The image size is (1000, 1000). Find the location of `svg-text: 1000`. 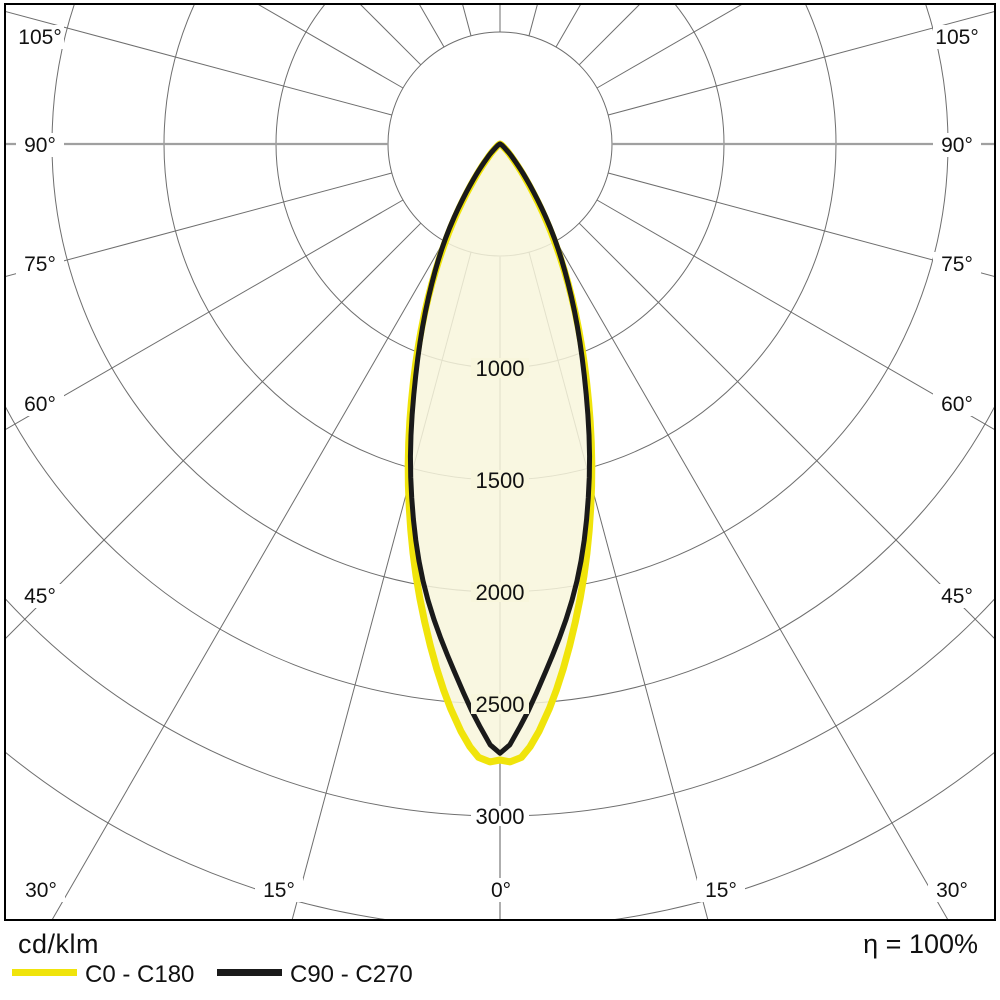

svg-text: 1000 is located at coordinates (500, 368).